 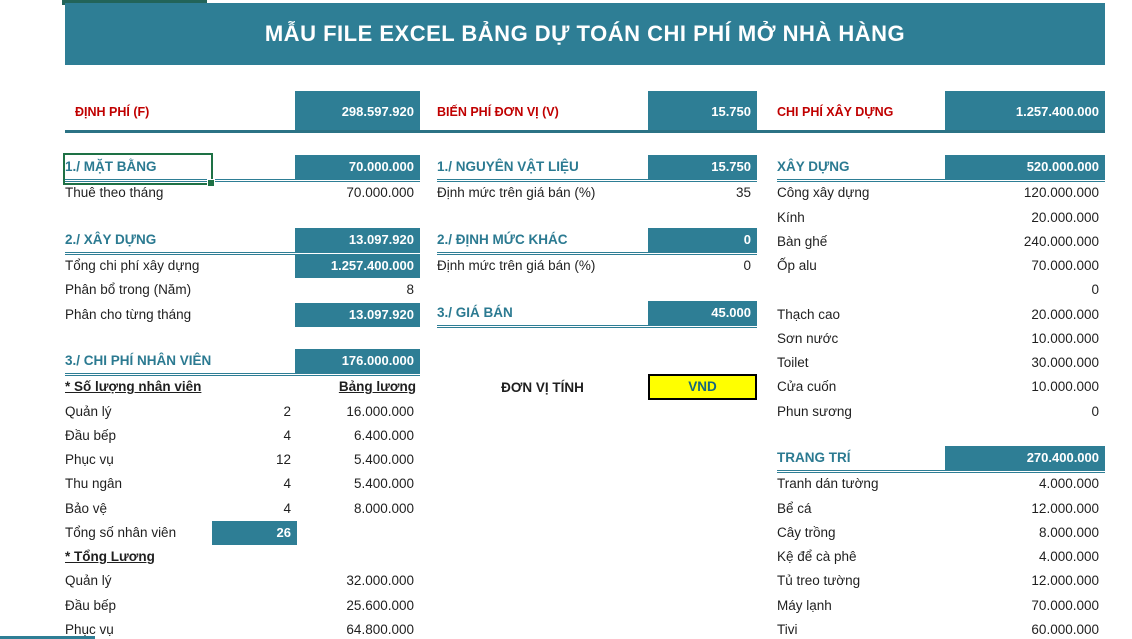 What do you see at coordinates (287, 411) in the screenshot?
I see `staff-row-qty: 2` at bounding box center [287, 411].